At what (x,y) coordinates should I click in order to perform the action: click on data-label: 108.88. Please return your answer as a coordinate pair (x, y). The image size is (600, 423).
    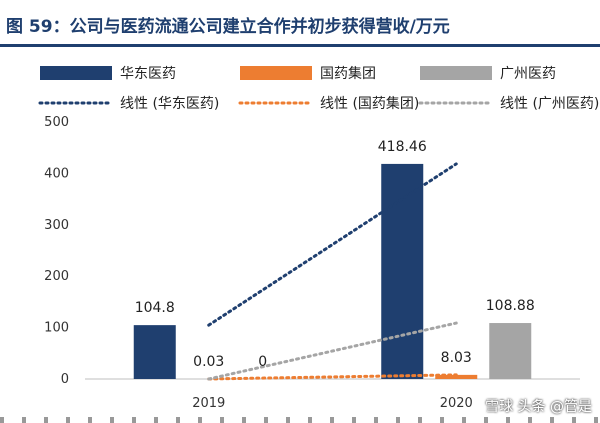
    Looking at the image, I should click on (510, 306).